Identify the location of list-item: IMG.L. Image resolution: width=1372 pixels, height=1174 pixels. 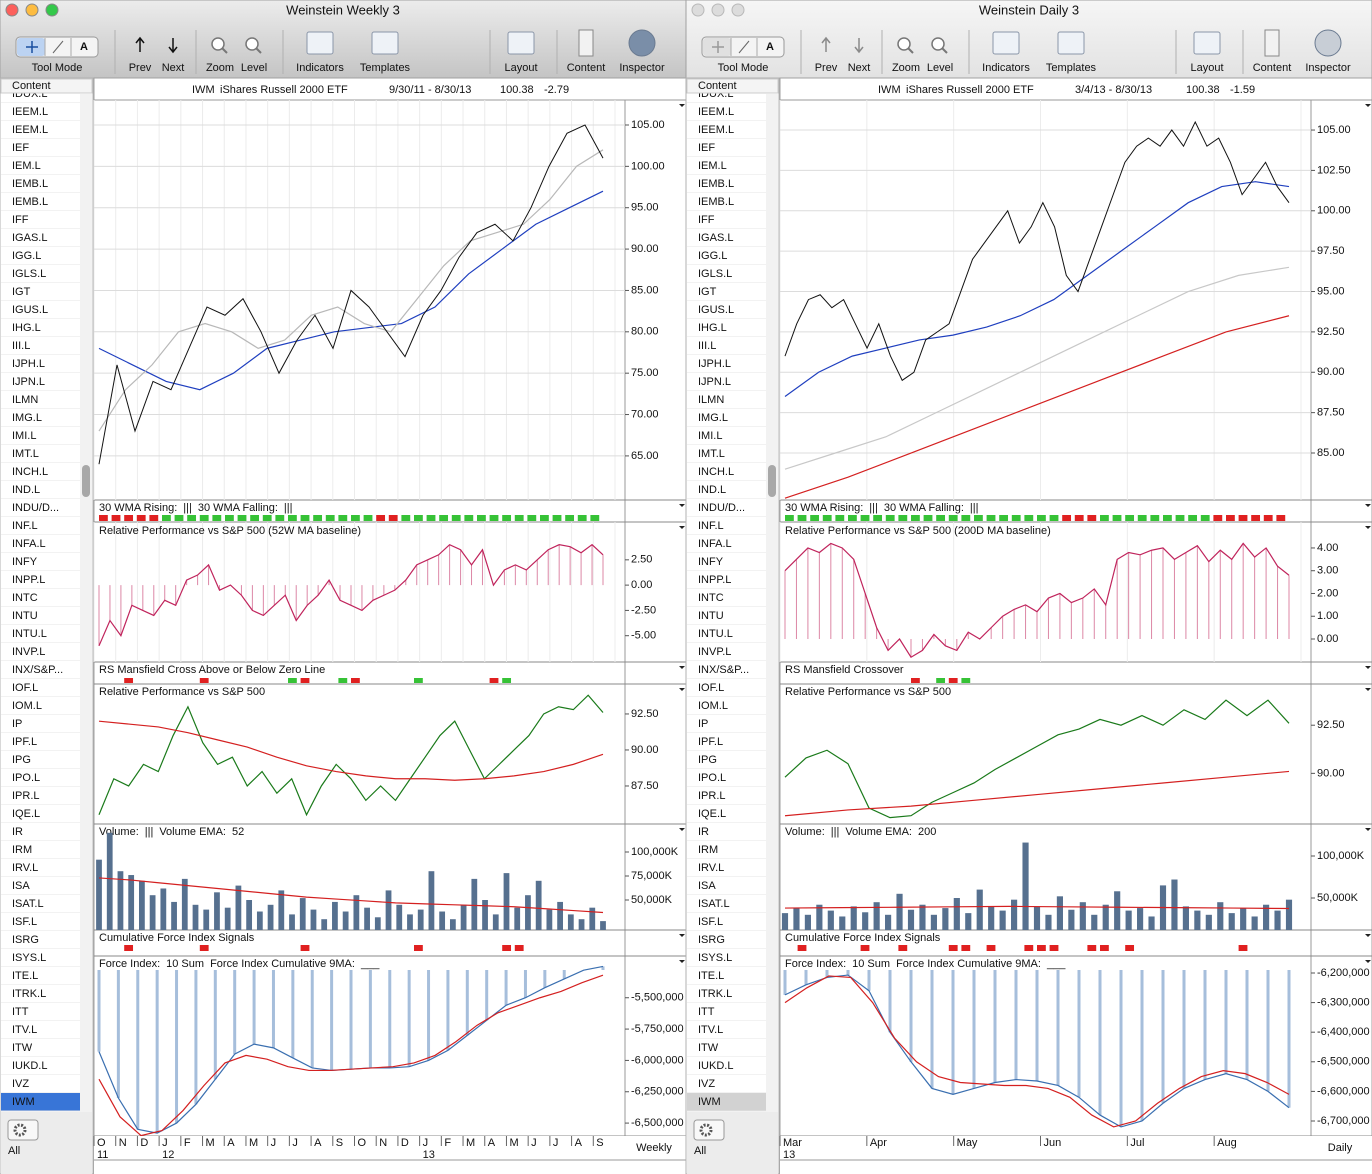
(713, 418).